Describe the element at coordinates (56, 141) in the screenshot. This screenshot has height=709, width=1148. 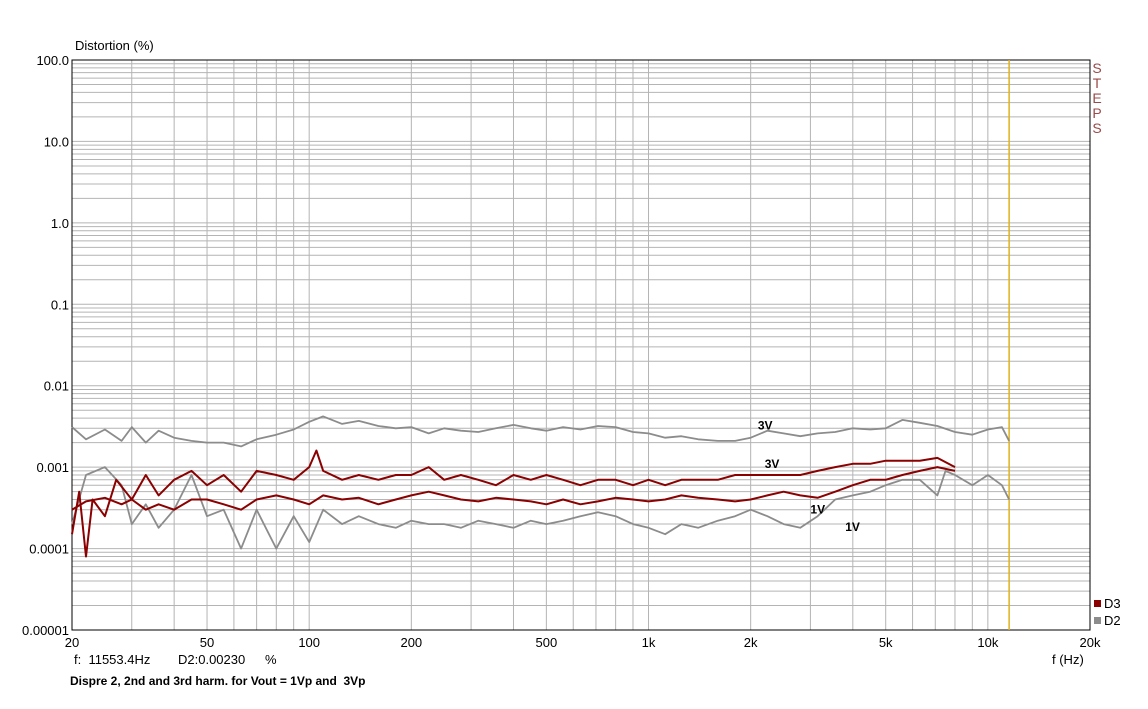
I see `y-tick-label: 10.0` at that location.